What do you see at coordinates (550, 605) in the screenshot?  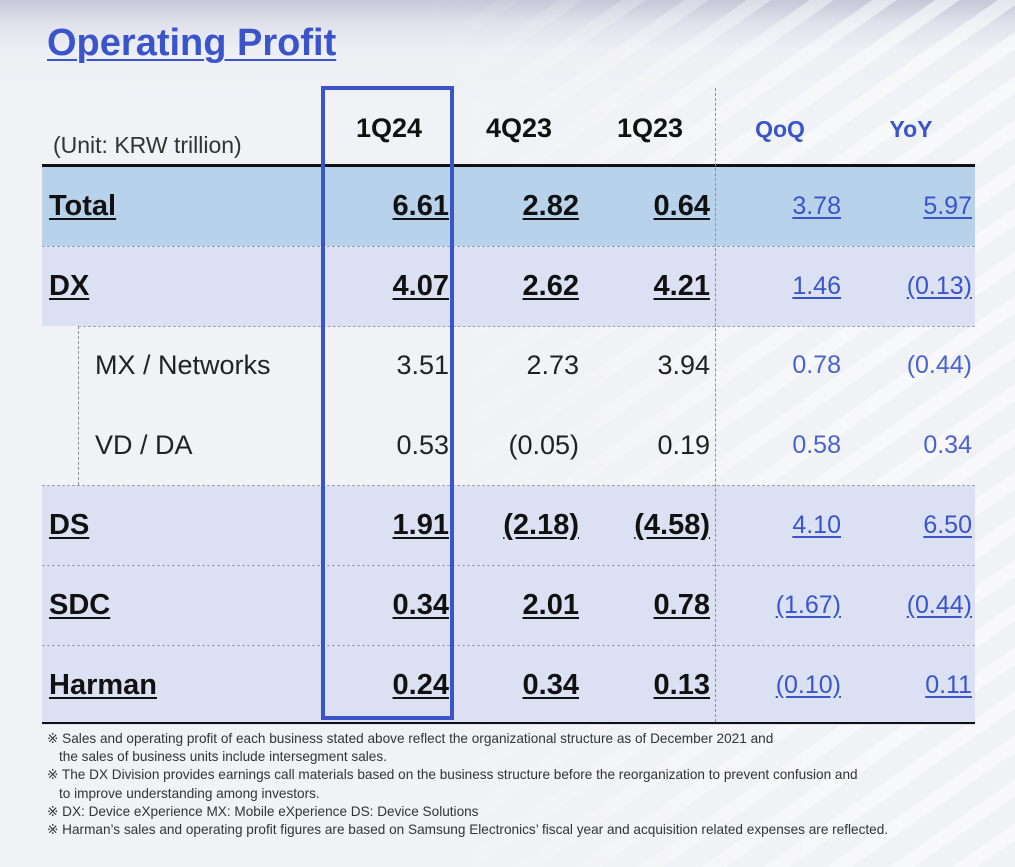 I see `cell-sdc-4q23: 2.01` at bounding box center [550, 605].